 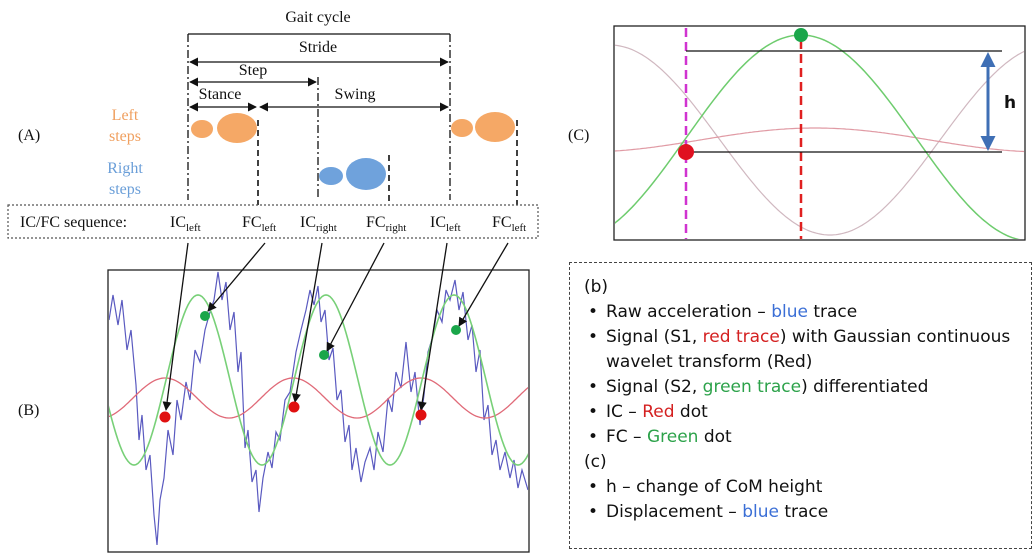 I want to click on event-label-4: FCright, so click(x=386, y=224).